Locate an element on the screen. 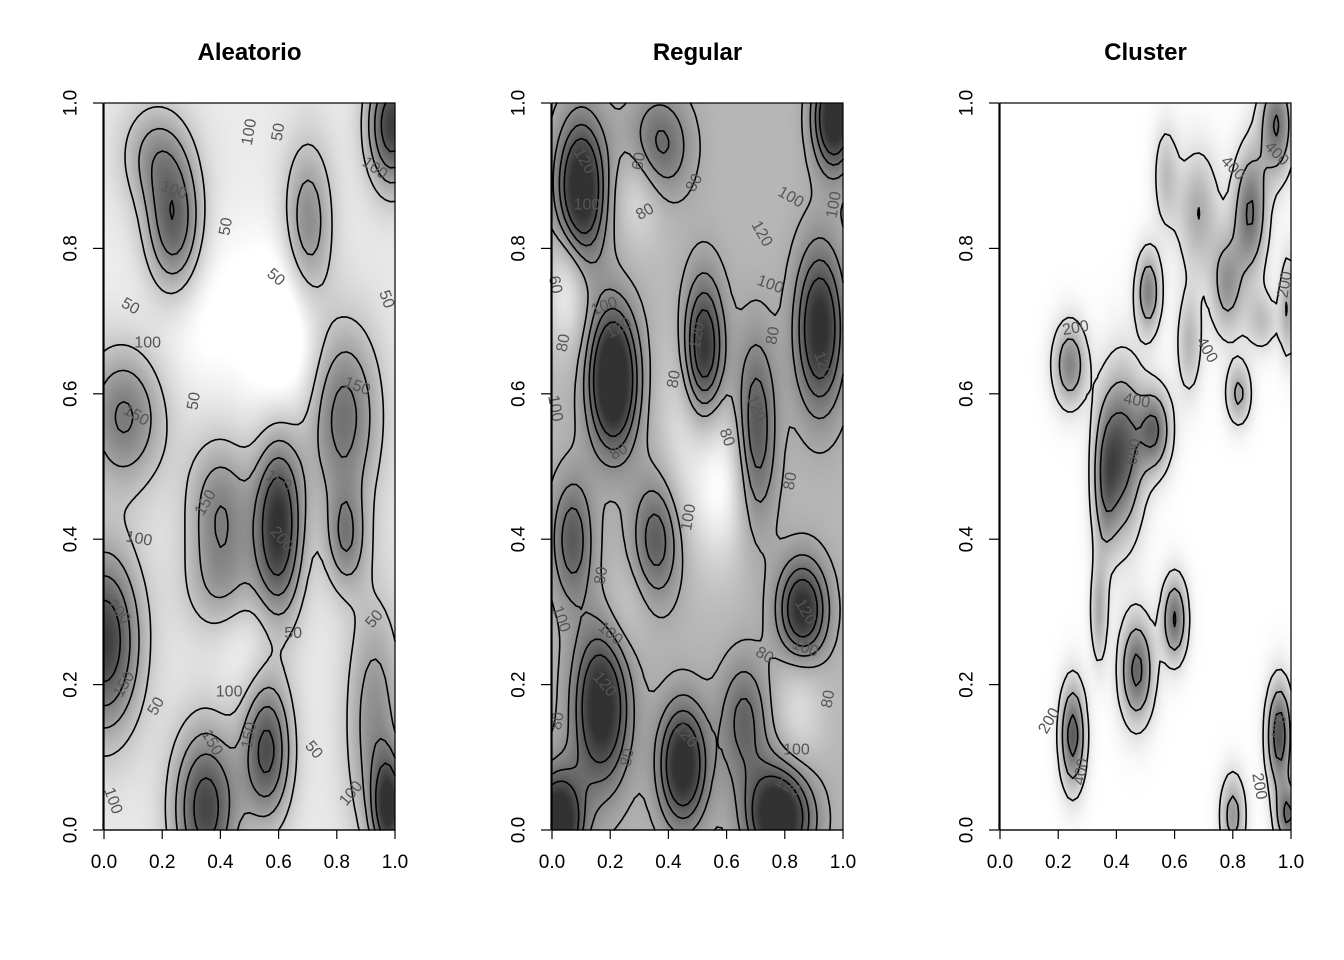 This screenshot has height=960, width=1344. chart-title-aleatorio: Aleatorio is located at coordinates (249, 52).